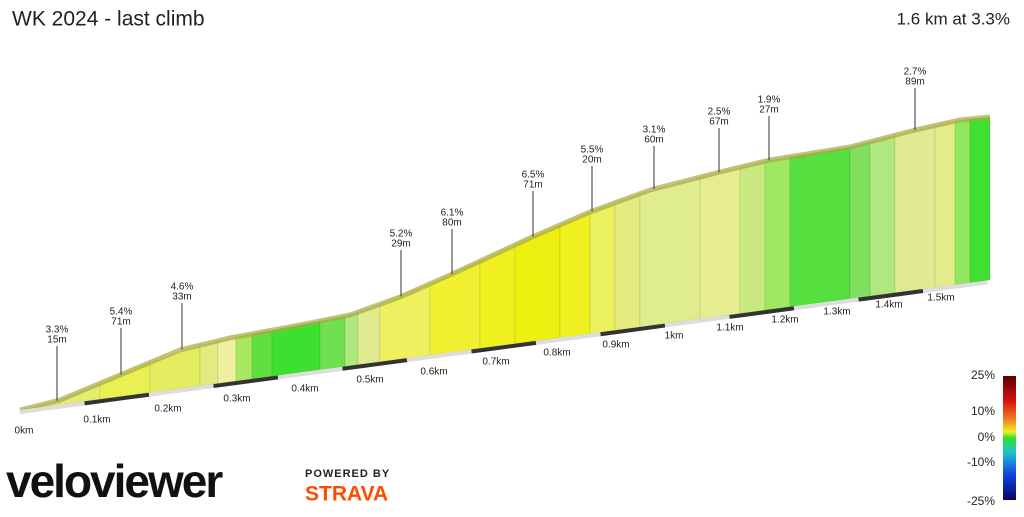  Describe the element at coordinates (888, 305) in the screenshot. I see `x-label: 1.4km` at that location.